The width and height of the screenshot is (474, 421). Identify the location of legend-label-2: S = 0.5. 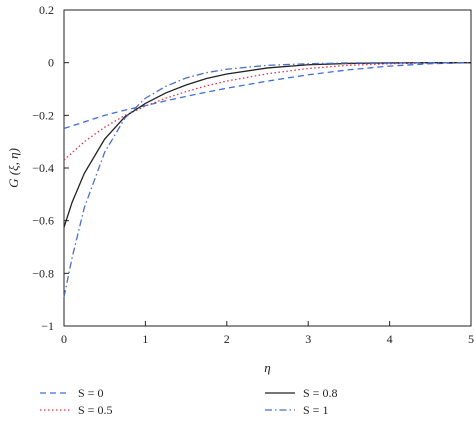
(95, 410).